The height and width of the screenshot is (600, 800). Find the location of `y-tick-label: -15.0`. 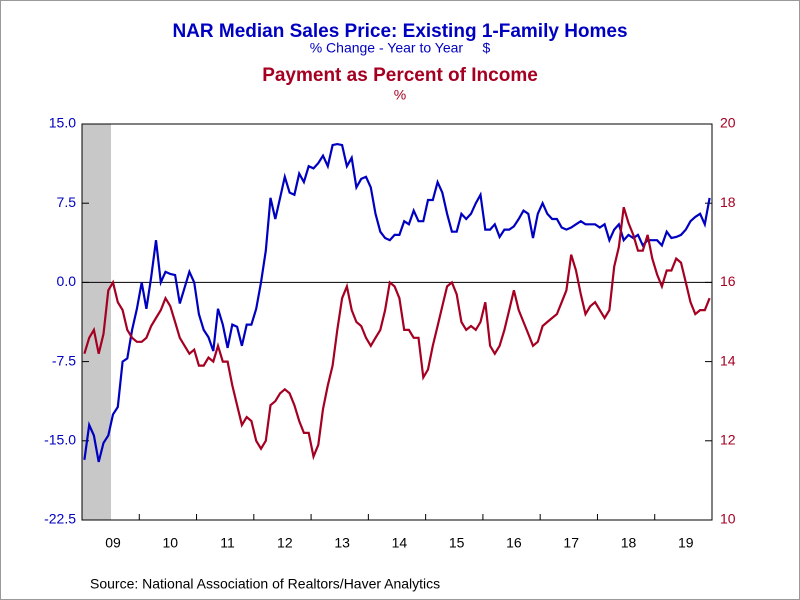

y-tick-label: -15.0 is located at coordinates (60, 440).